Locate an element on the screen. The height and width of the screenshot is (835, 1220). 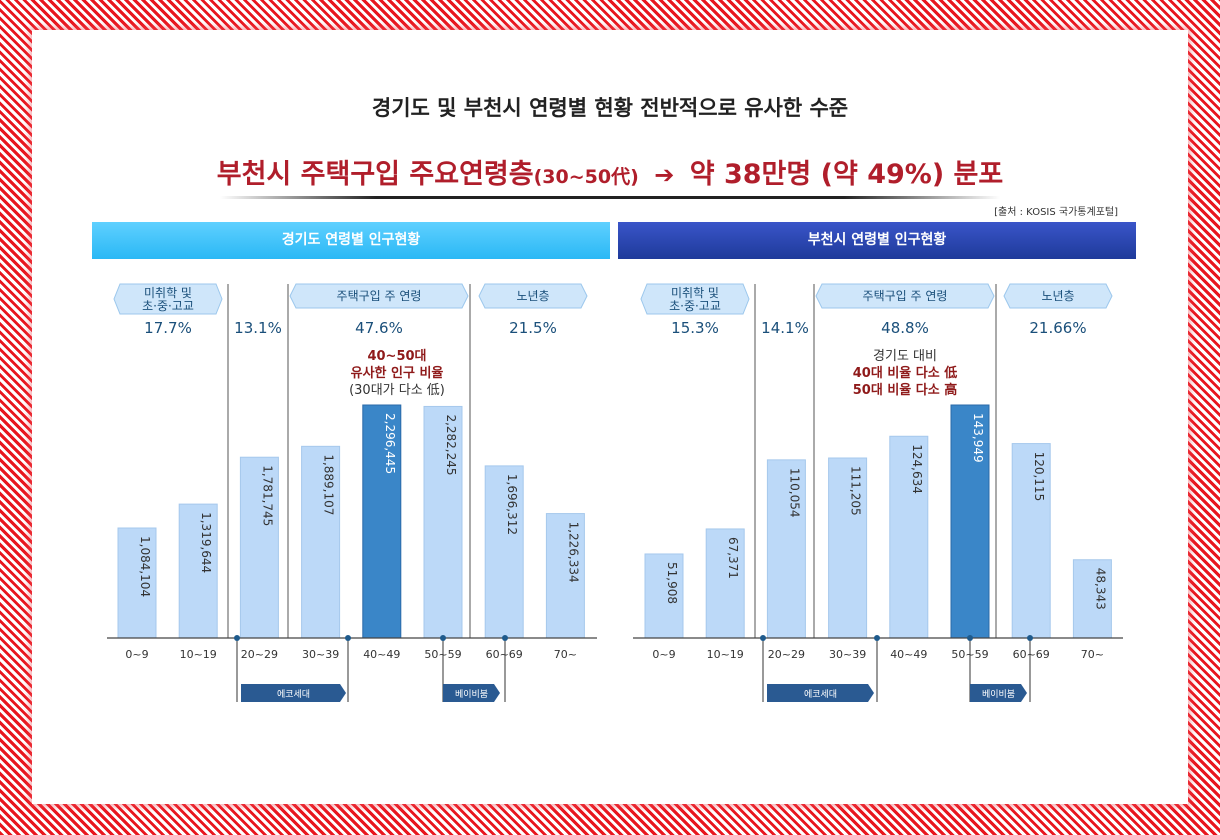
bar-value-label: 124,634 is located at coordinates (917, 469).